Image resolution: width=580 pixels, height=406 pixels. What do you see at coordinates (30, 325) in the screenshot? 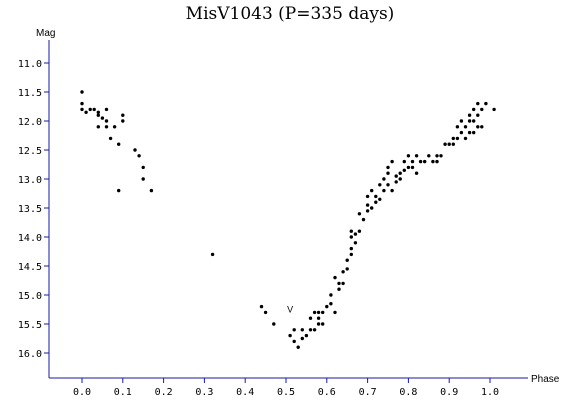
I see `y-tick-label: 15.5` at bounding box center [30, 325].